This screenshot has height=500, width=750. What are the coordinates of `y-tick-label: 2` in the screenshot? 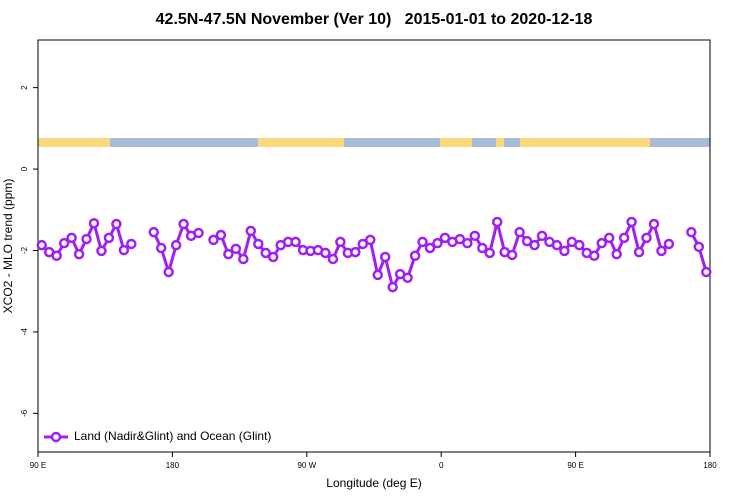 It's located at (24, 87).